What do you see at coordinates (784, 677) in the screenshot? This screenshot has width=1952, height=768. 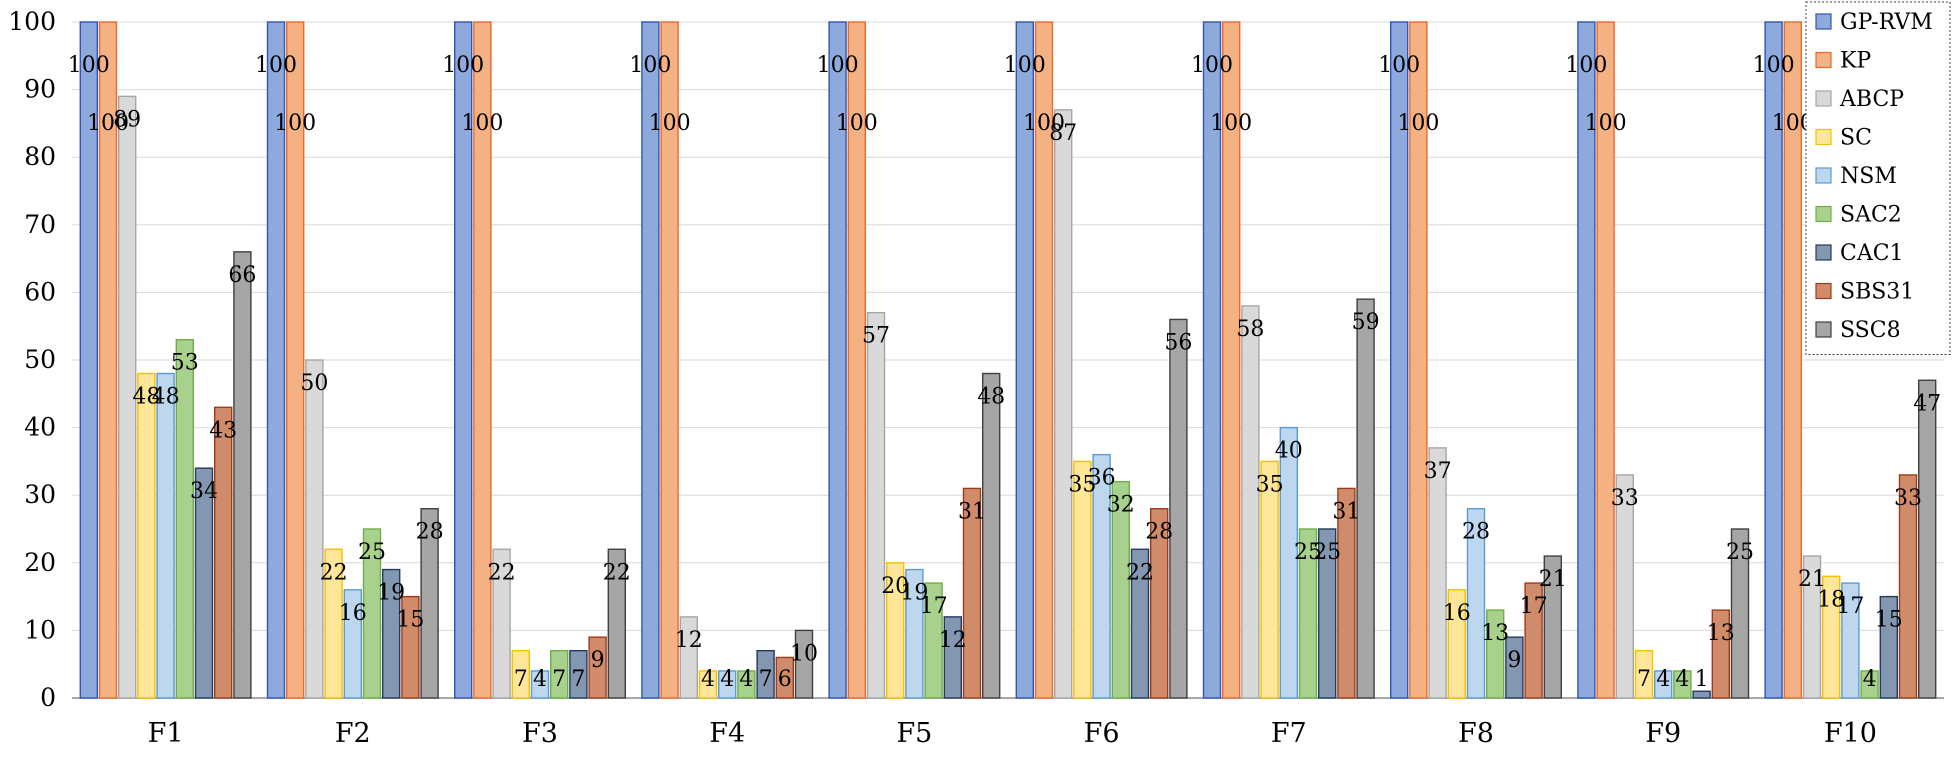 I see `bar-sbs31-f4` at bounding box center [784, 677].